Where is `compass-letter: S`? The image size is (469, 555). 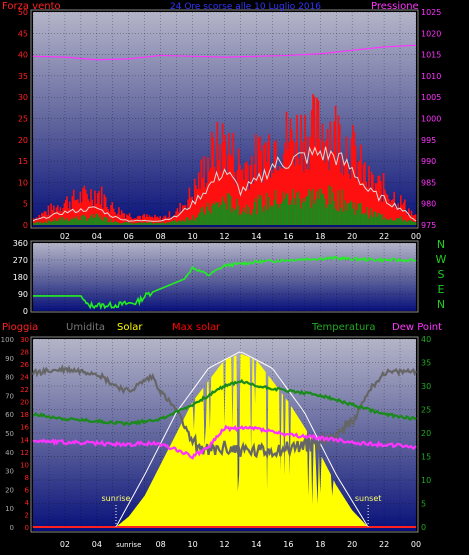
compass-letter: S is located at coordinates (441, 274).